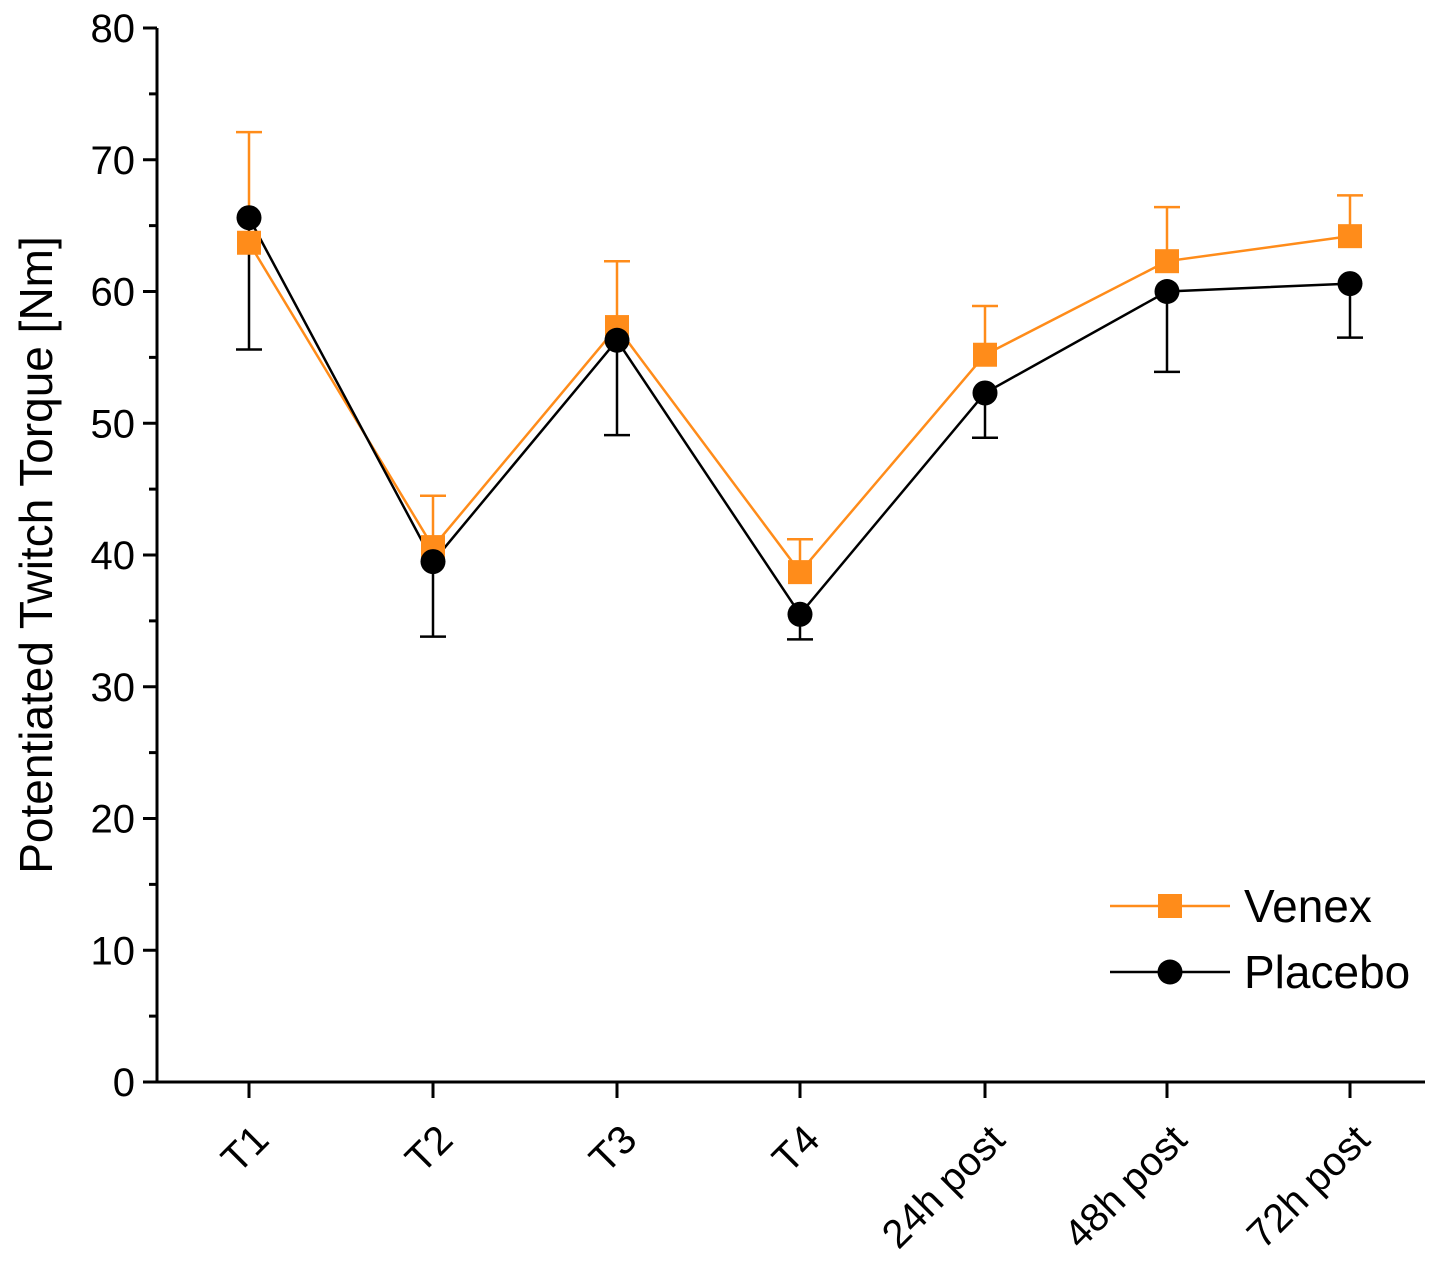 The image size is (1456, 1272). I want to click on legend-marker-square, so click(1170, 906).